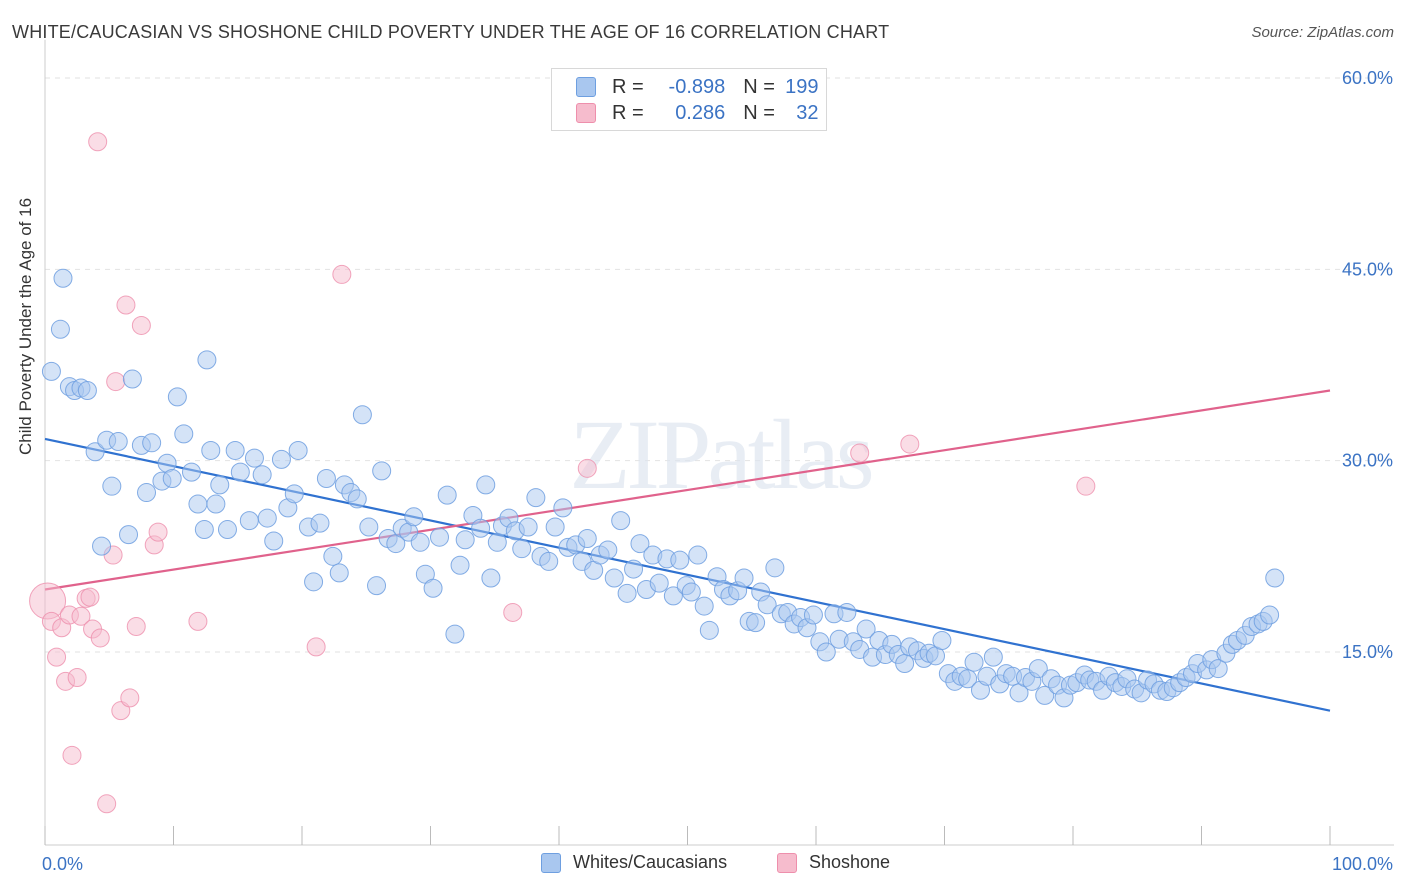  I want to click on legend-label-whites: Whites/Caucasians, so click(650, 862).